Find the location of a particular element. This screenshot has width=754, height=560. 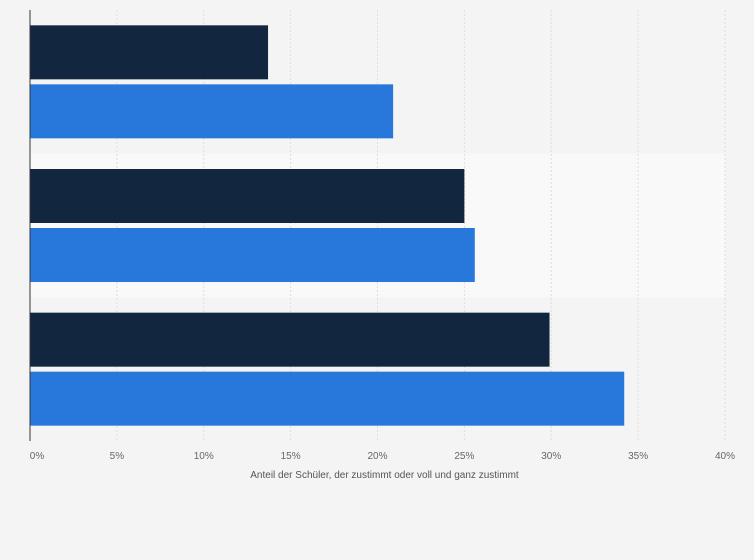

x-tick-label: 20% is located at coordinates (377, 456).